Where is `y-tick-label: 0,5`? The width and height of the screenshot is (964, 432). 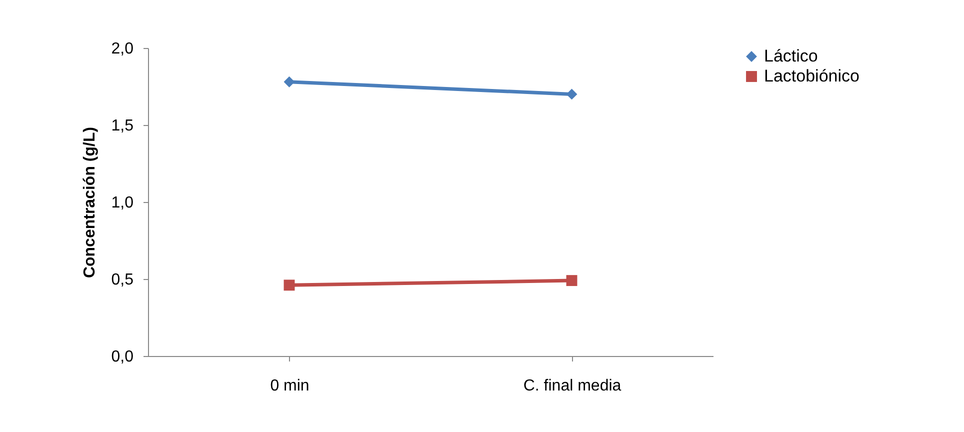
y-tick-label: 0,5 is located at coordinates (122, 280).